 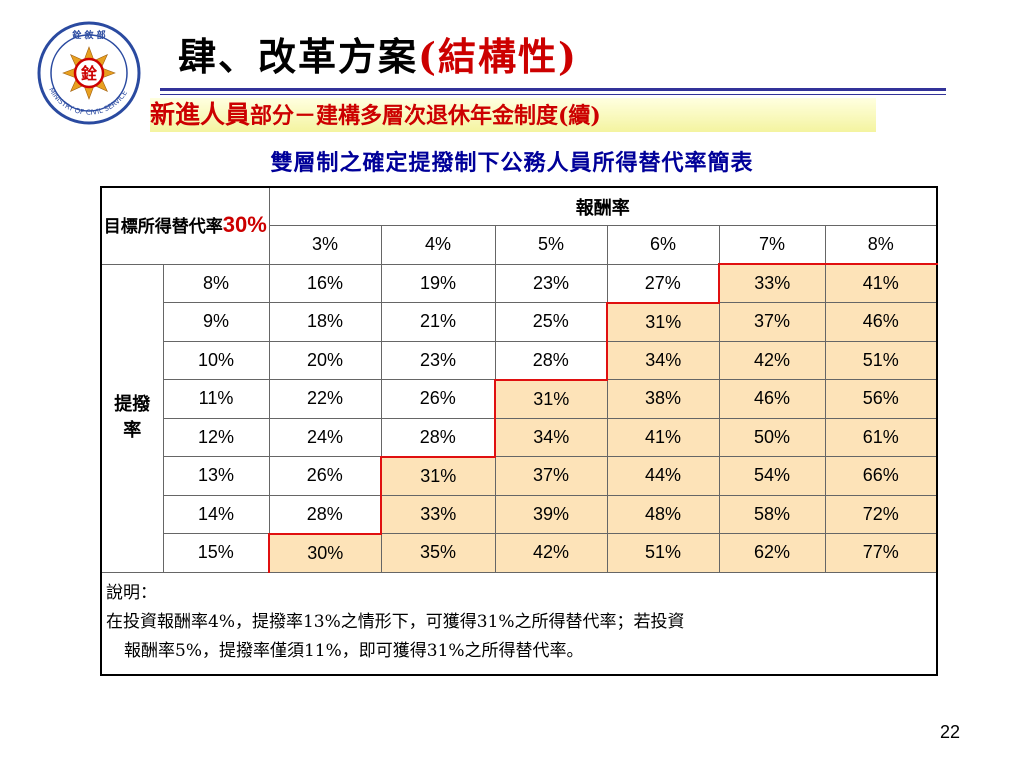 I want to click on table-row: 9% 18% 21% 25% 31% 37% 46%, so click(x=519, y=321).